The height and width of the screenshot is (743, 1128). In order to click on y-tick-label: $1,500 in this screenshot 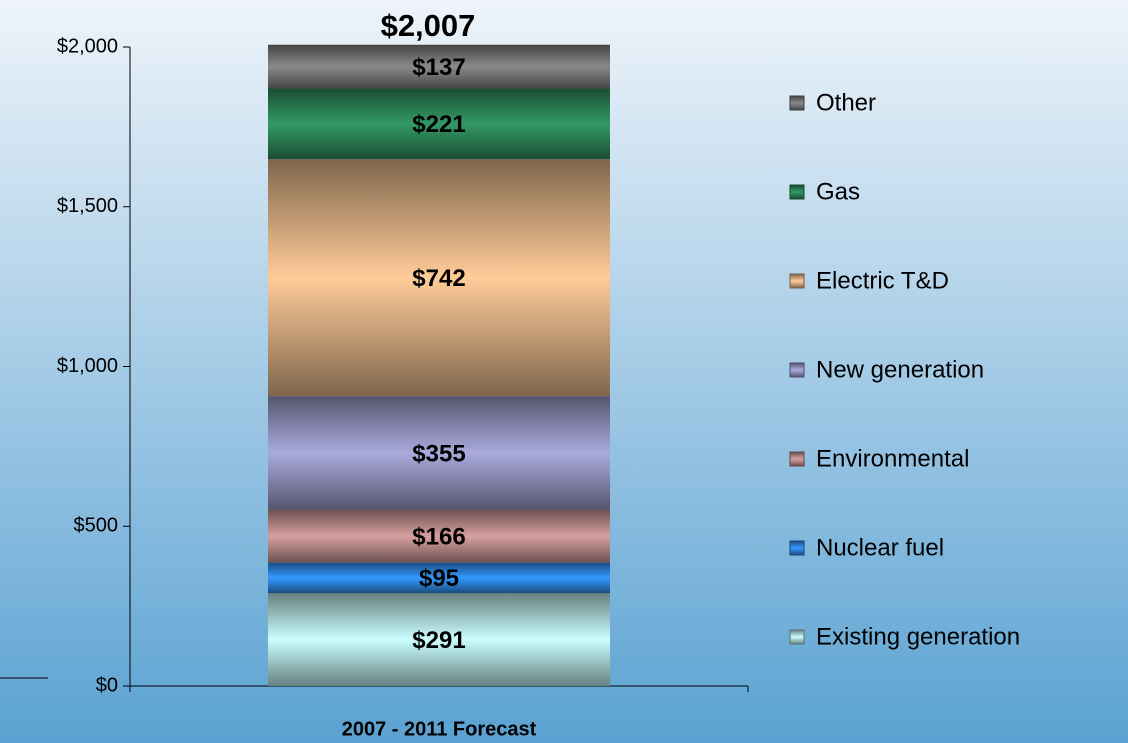, I will do `click(87, 206)`.